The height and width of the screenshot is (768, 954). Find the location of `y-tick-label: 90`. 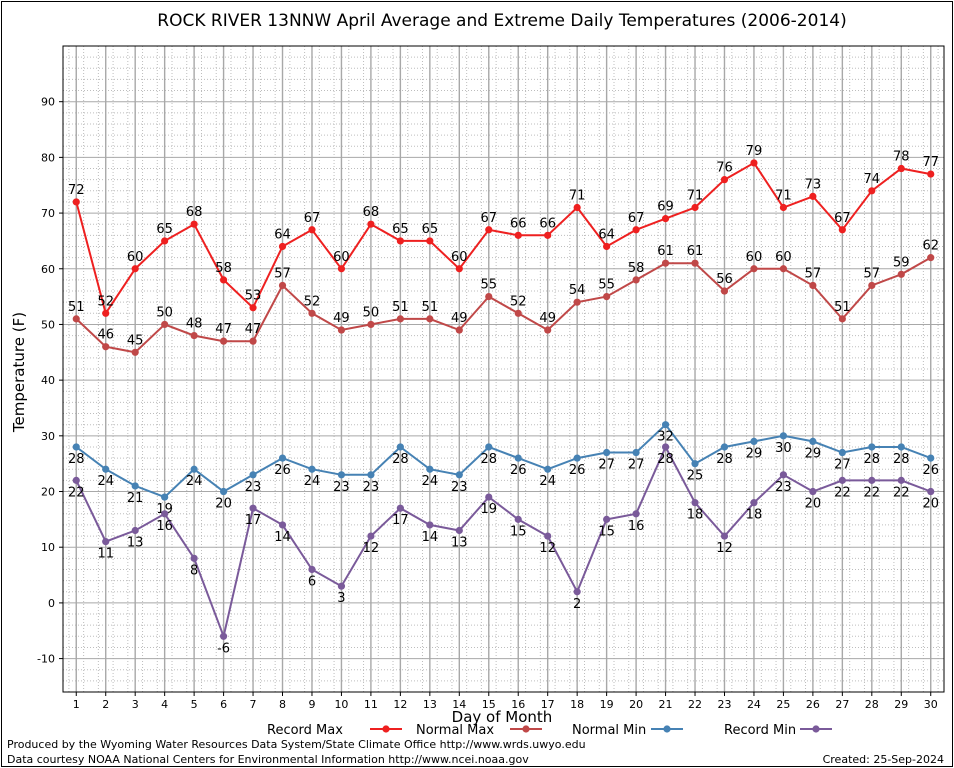

y-tick-label: 90 is located at coordinates (48, 102).